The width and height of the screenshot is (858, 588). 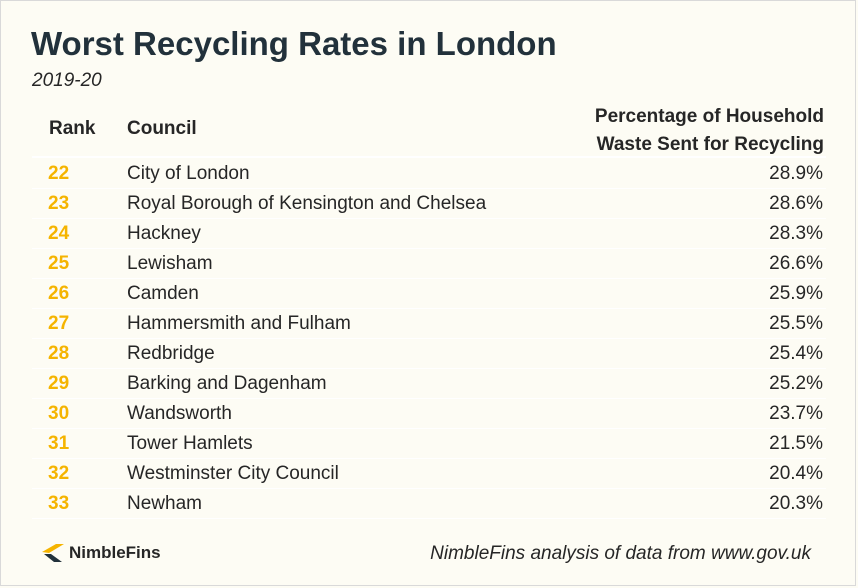 I want to click on rank-cell: 27, so click(x=59, y=323).